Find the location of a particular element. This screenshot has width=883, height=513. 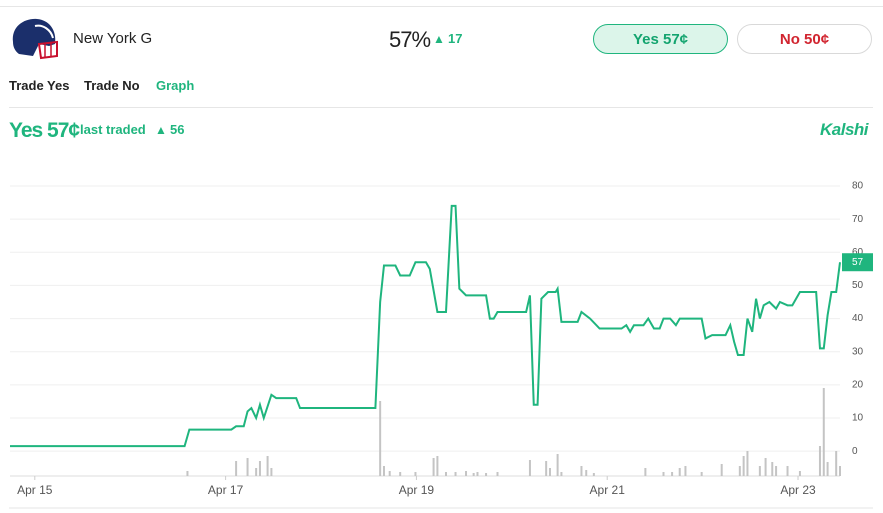

x-tick-label: Apr 21 is located at coordinates (608, 490).